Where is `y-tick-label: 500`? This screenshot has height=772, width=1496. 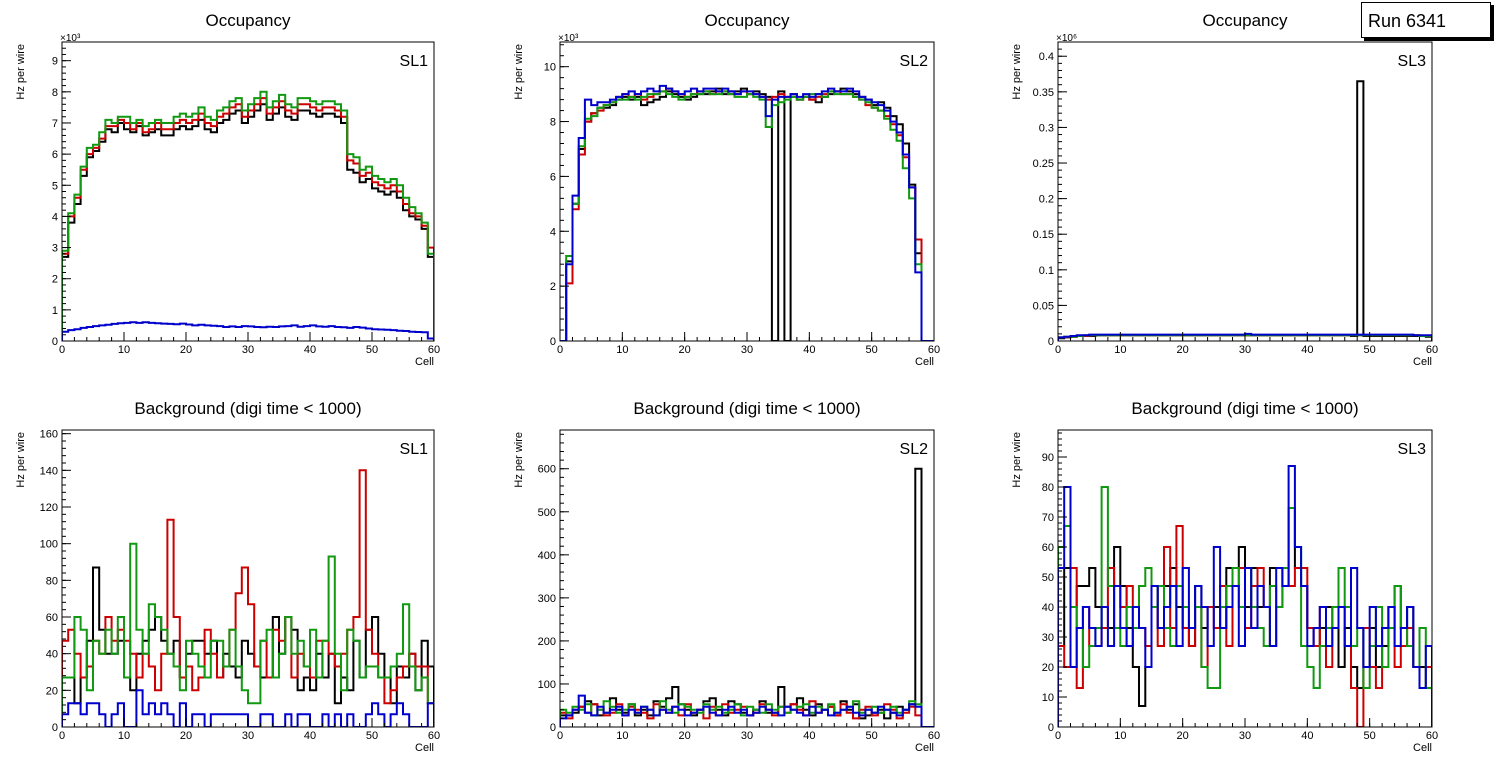
y-tick-label: 500 is located at coordinates (547, 513).